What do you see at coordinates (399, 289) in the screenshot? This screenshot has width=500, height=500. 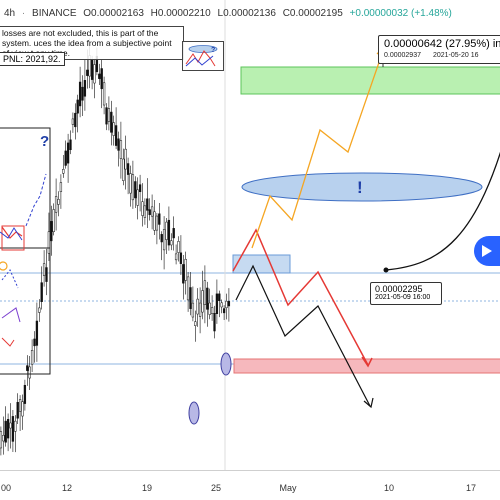 I see `callout-price: 0.00002295` at bounding box center [399, 289].